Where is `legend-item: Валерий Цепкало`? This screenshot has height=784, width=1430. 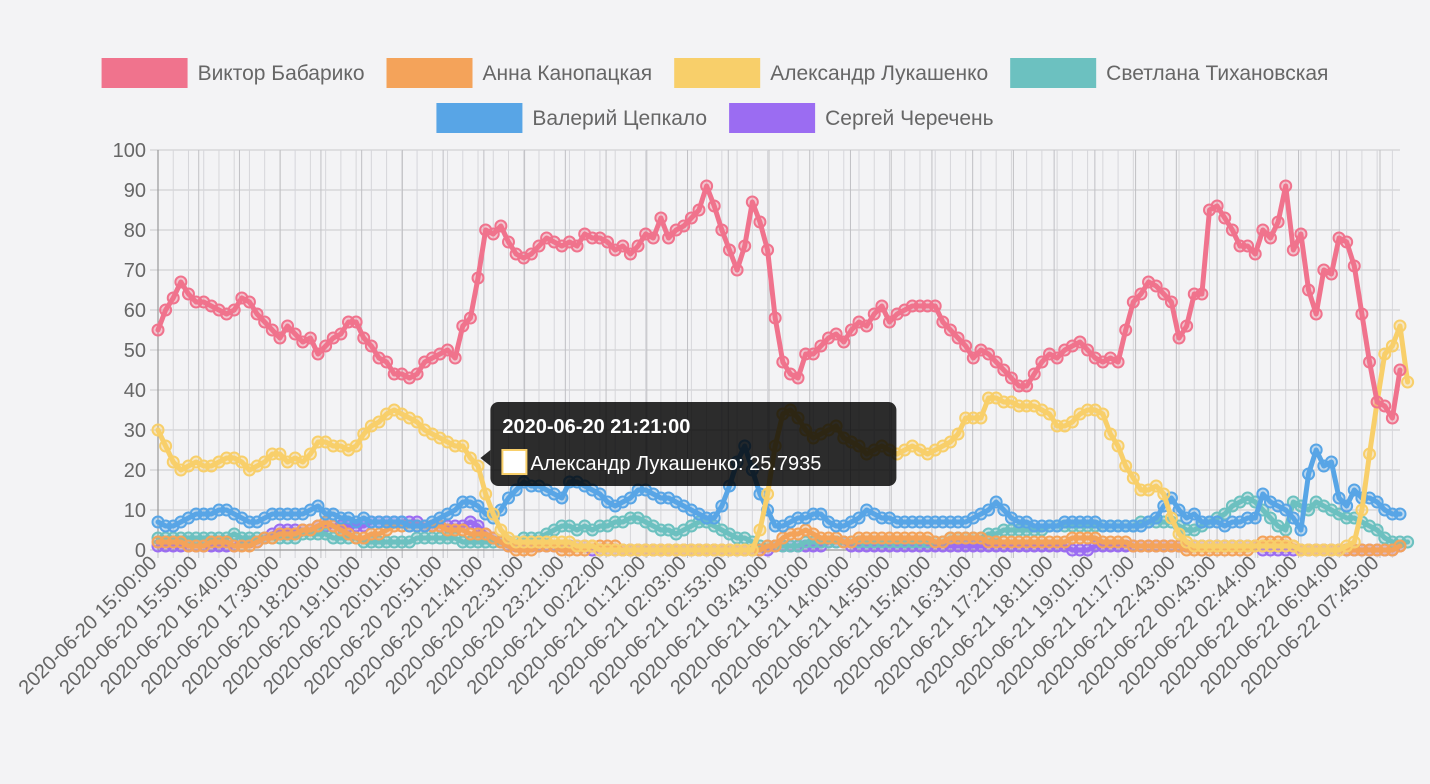 legend-item: Валерий Цепкало is located at coordinates (571, 118).